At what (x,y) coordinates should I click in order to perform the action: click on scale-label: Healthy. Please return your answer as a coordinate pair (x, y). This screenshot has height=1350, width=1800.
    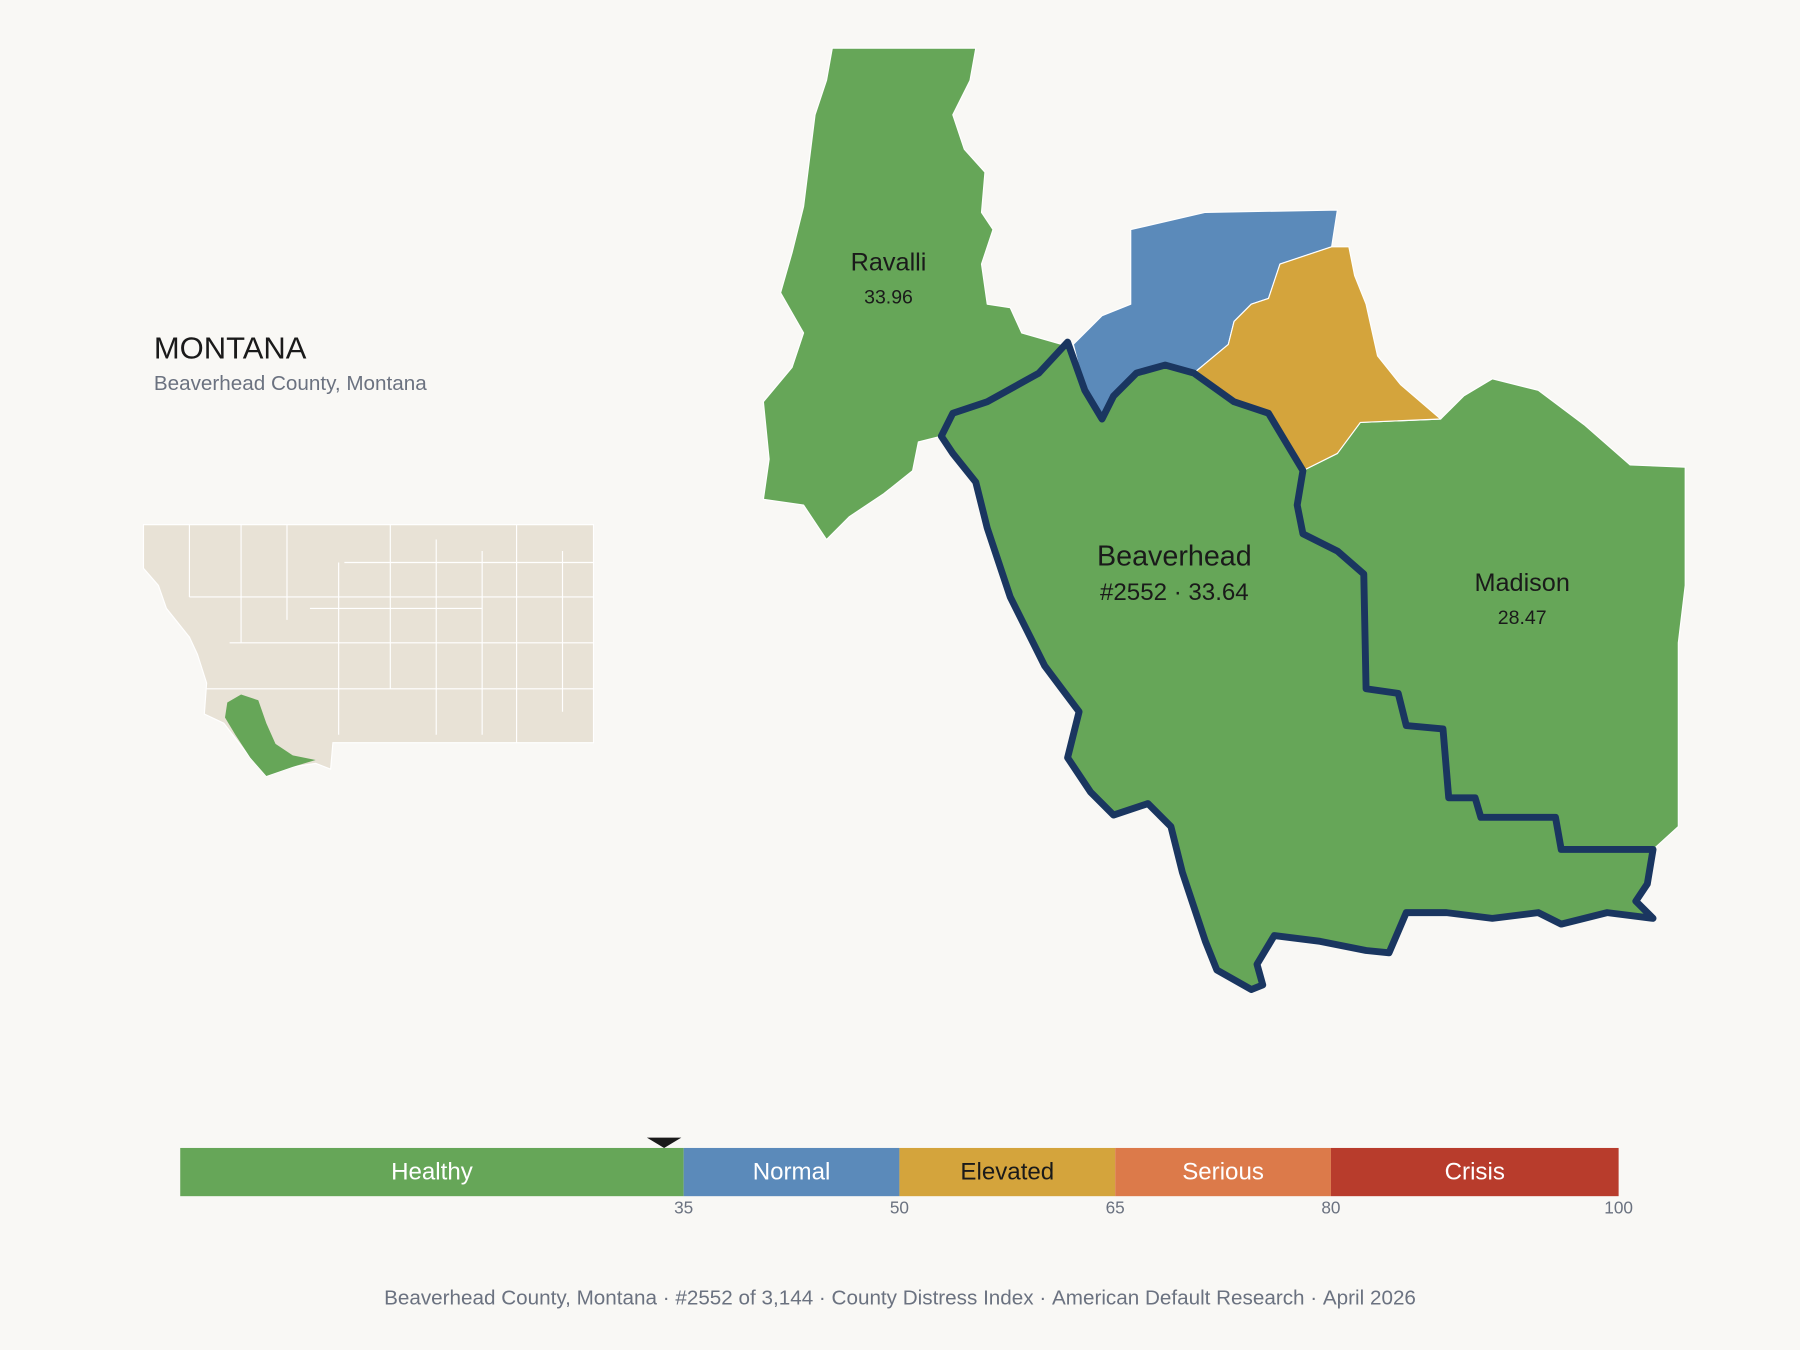
    Looking at the image, I should click on (432, 1172).